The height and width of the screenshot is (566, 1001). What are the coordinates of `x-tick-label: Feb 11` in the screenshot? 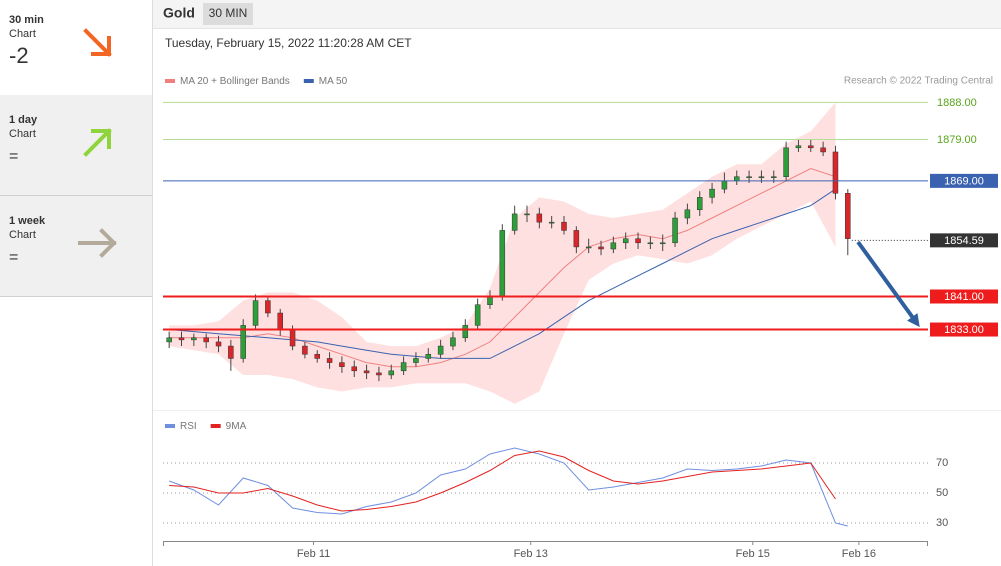 It's located at (313, 554).